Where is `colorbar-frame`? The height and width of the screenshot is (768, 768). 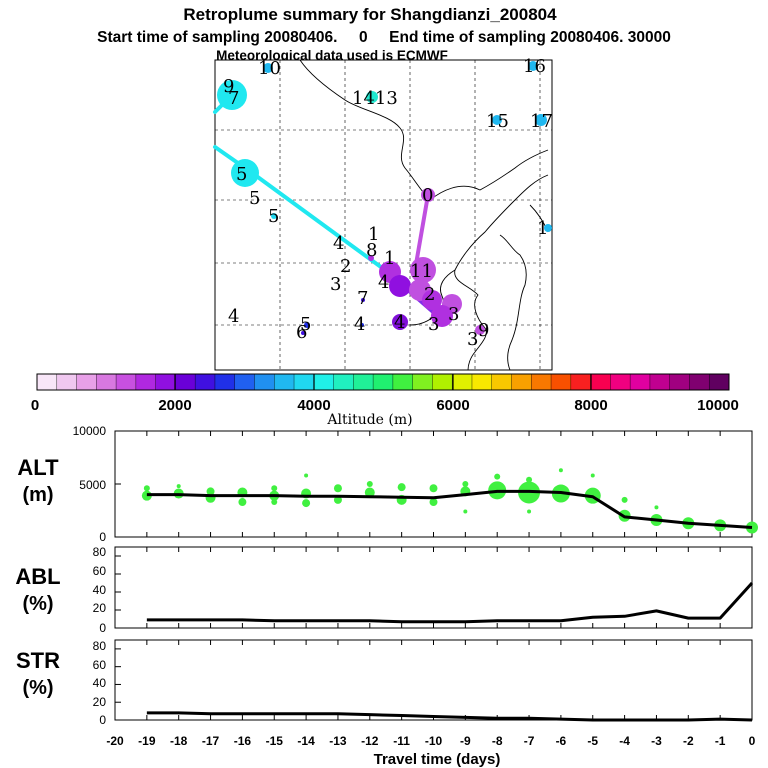
colorbar-frame is located at coordinates (383, 382).